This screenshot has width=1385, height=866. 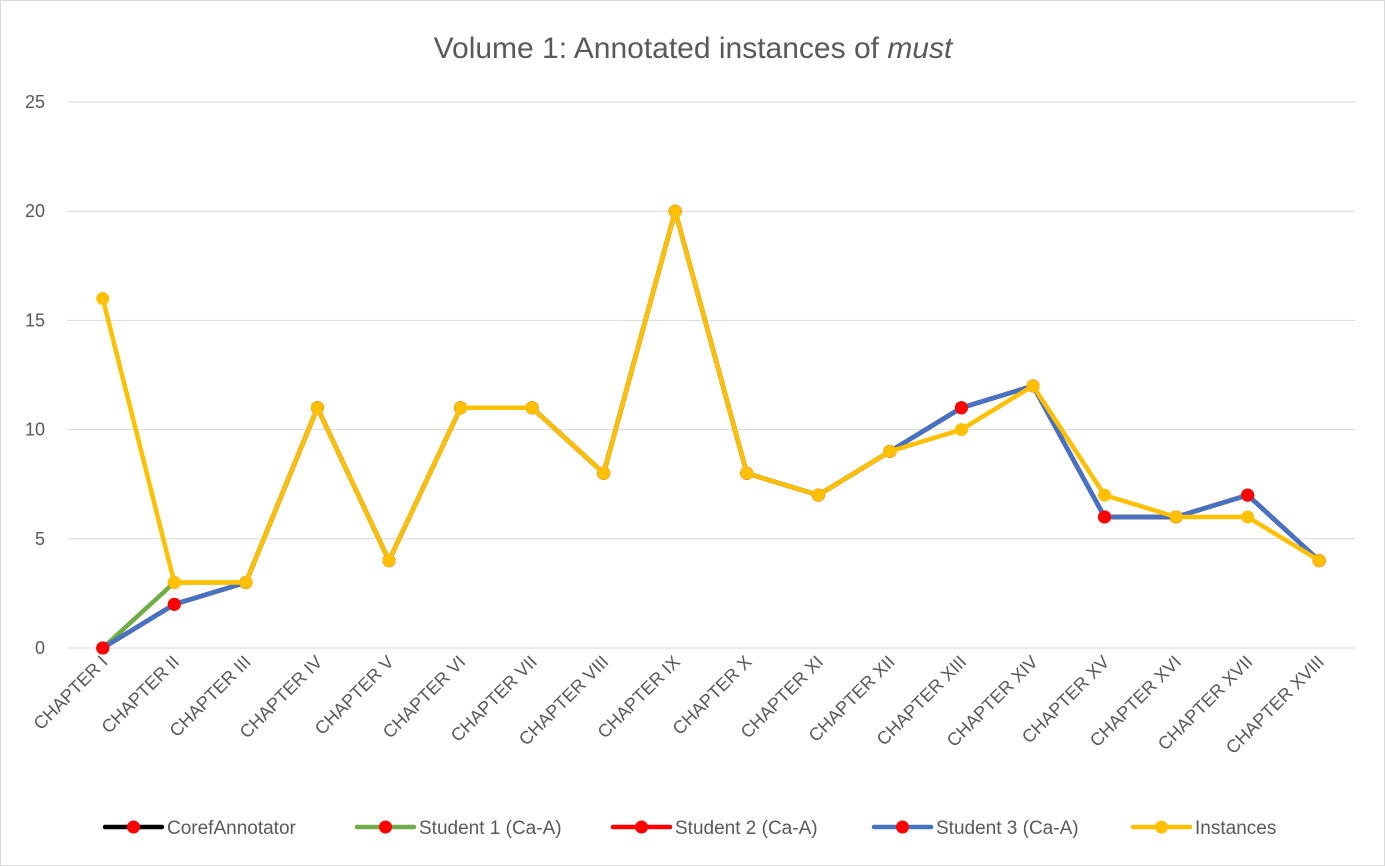 I want to click on legend-item: Student 3 (Ca-A), so click(x=975, y=828).